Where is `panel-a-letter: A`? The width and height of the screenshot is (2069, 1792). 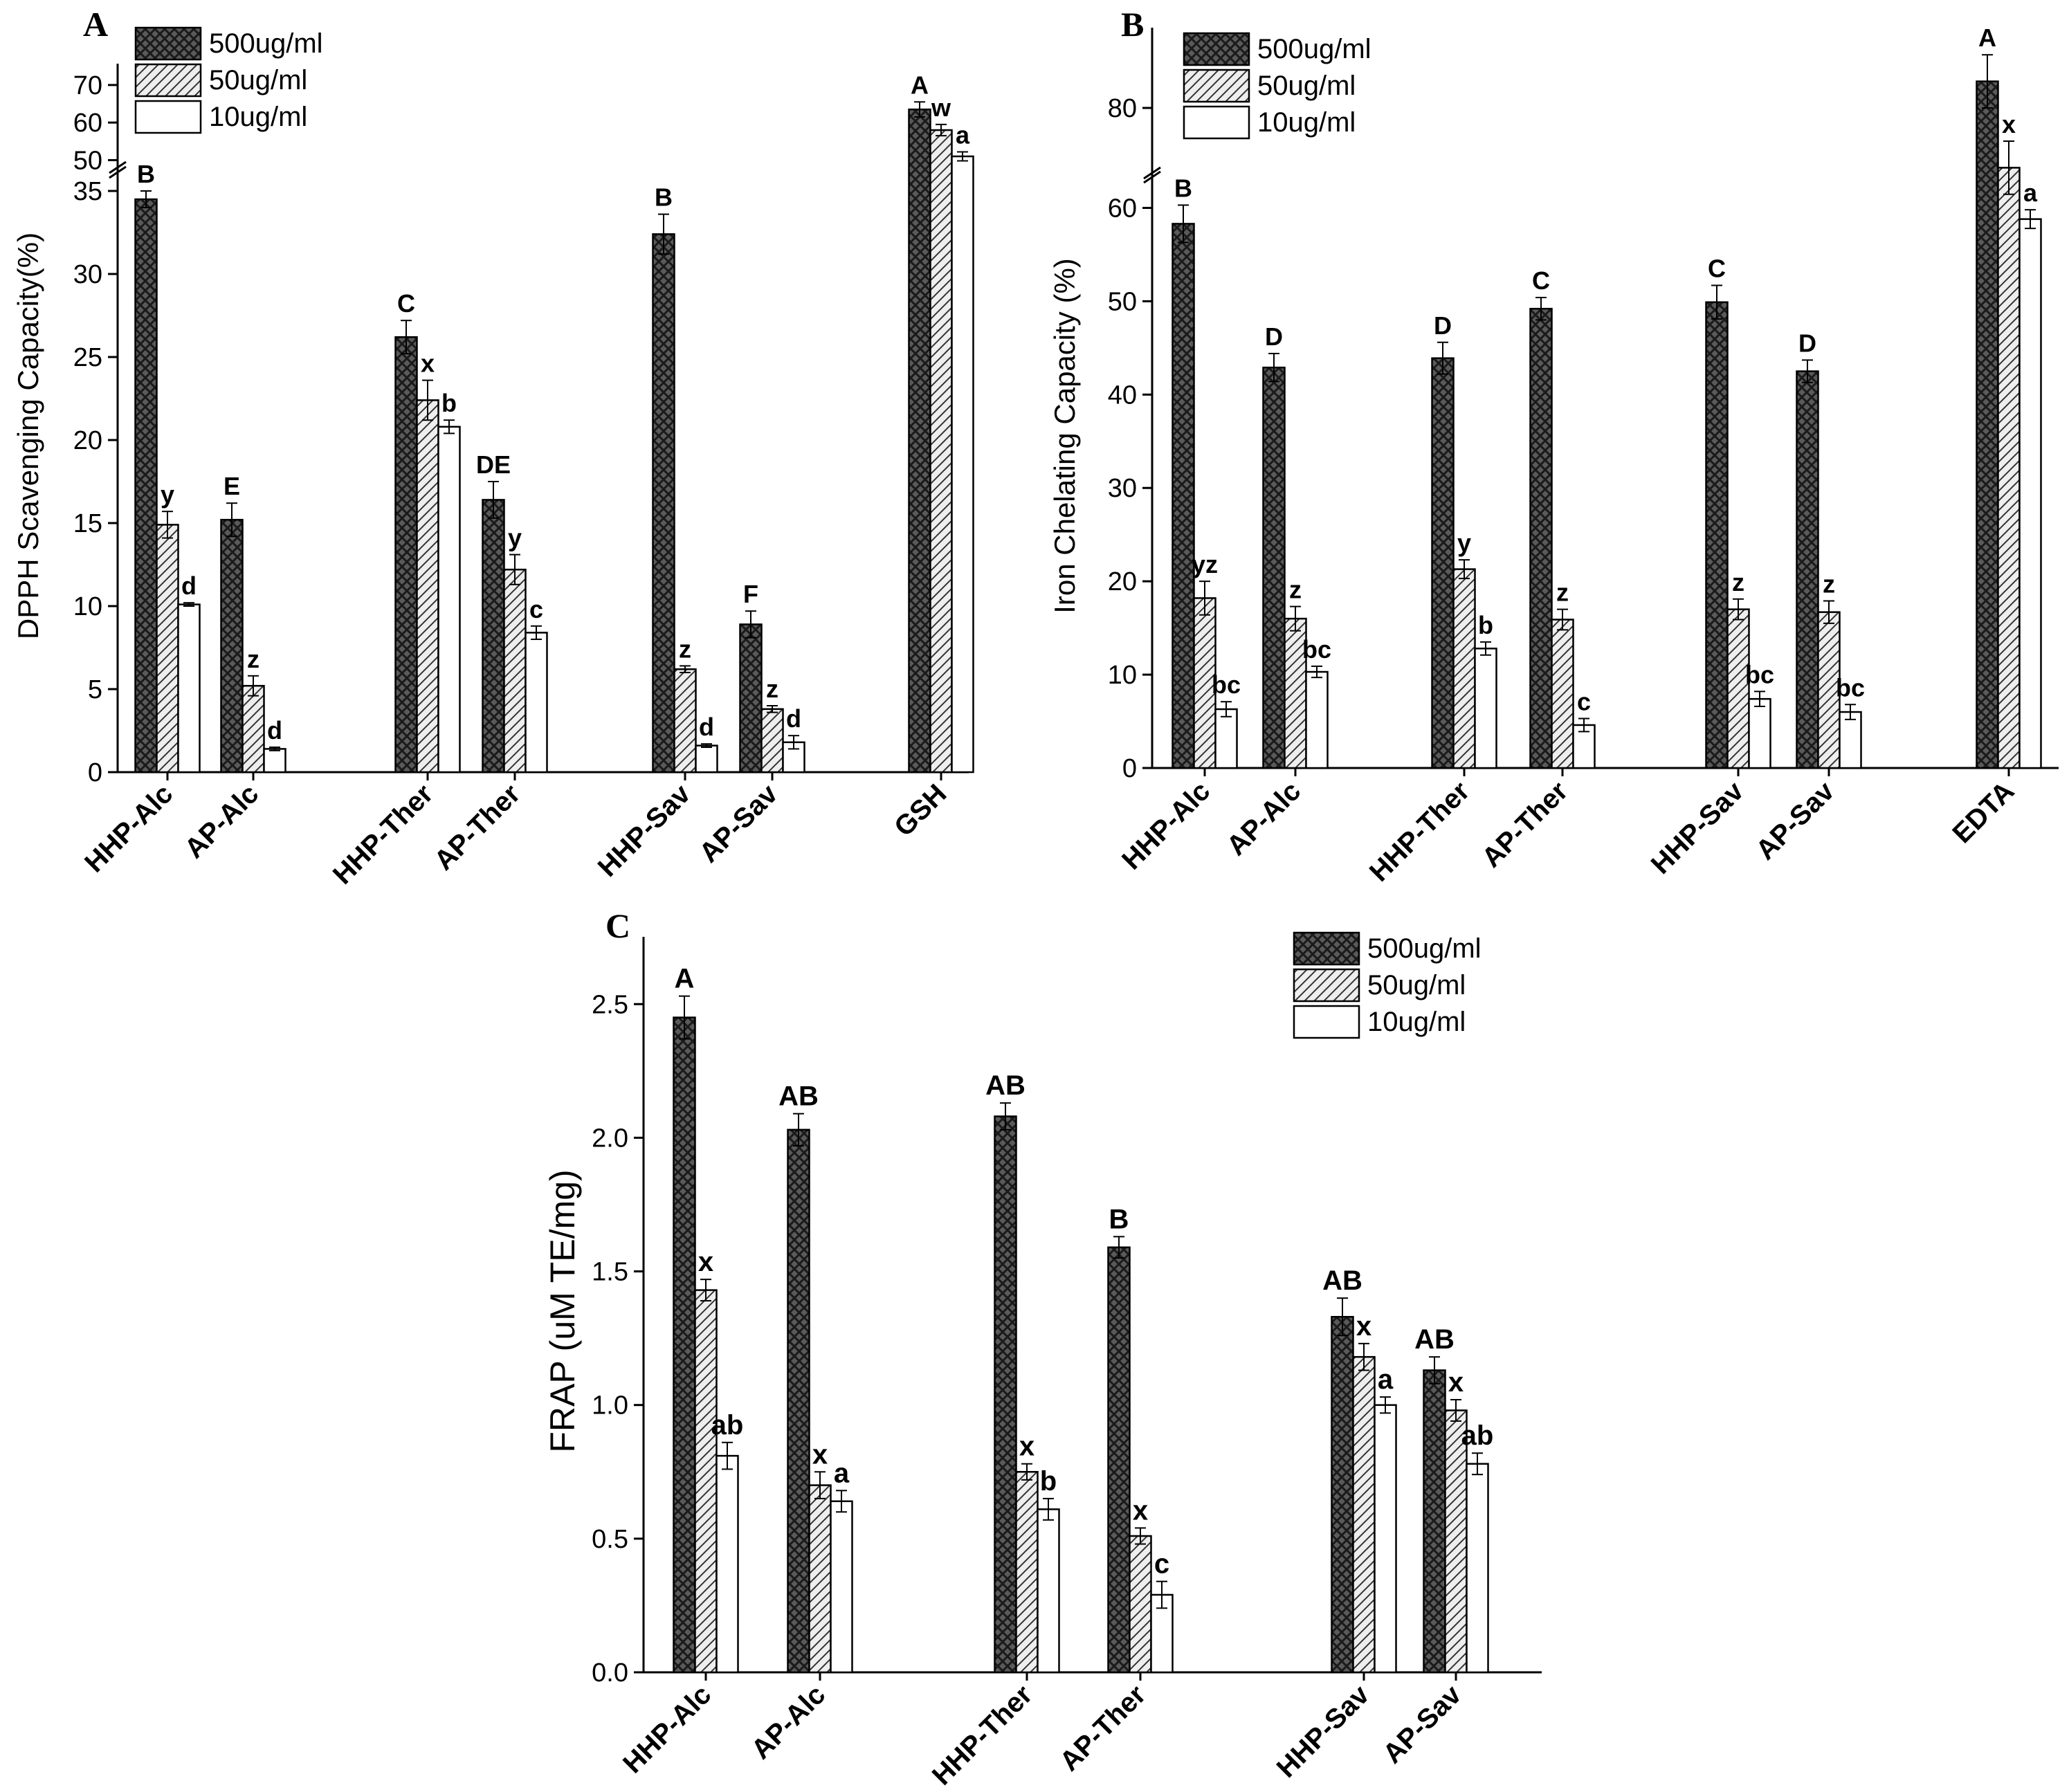
panel-a-letter: A is located at coordinates (95, 24).